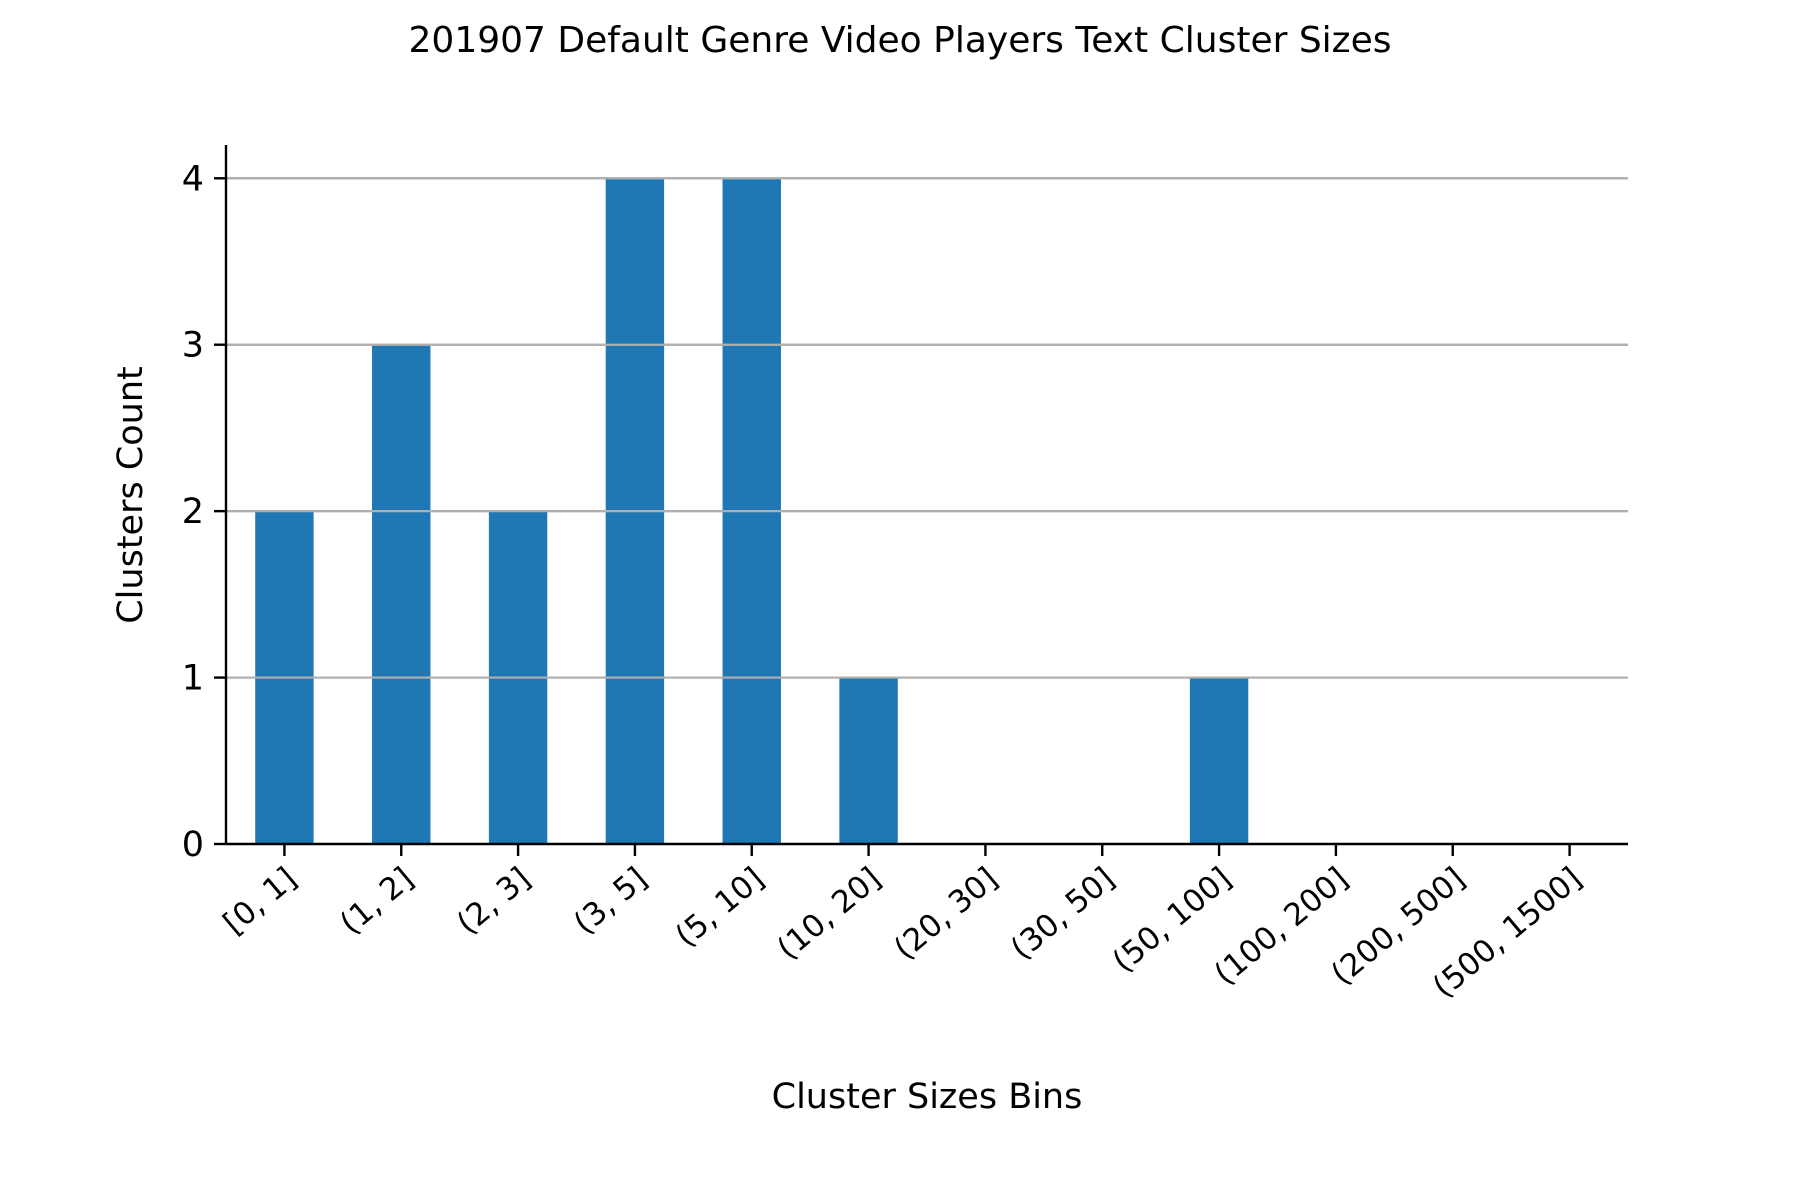 The width and height of the screenshot is (1800, 1200). I want to click on ytick-label-1: 1, so click(193, 679).